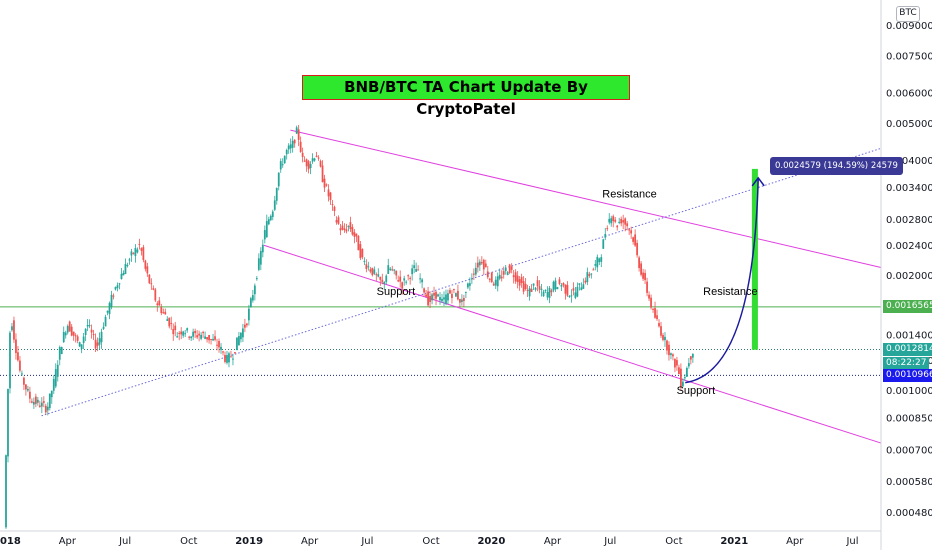 The width and height of the screenshot is (932, 550). Describe the element at coordinates (10, 541) in the screenshot. I see `x-tick-label: 2018` at that location.